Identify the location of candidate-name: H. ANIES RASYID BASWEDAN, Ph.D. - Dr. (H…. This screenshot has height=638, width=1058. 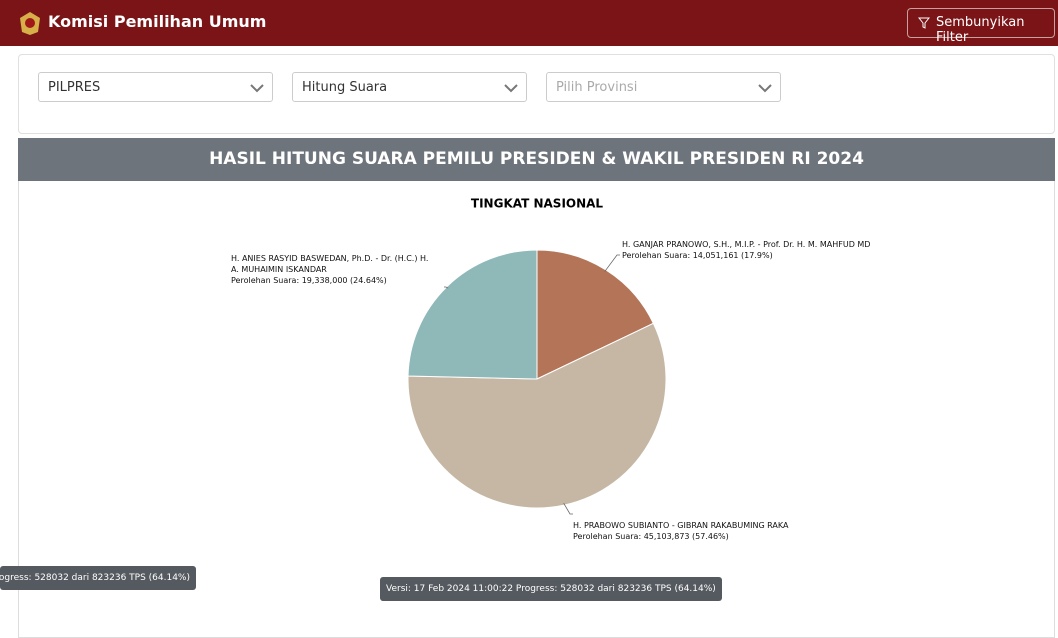
(330, 264).